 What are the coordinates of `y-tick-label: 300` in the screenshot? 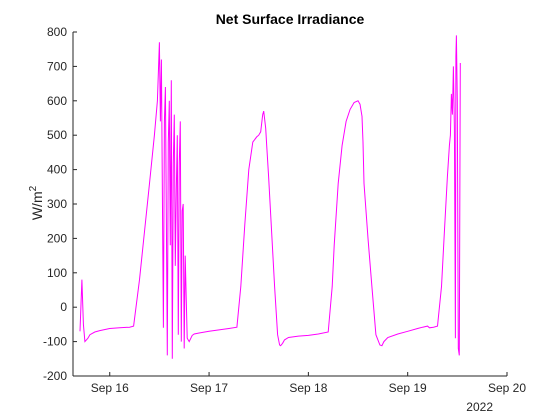 It's located at (57, 204).